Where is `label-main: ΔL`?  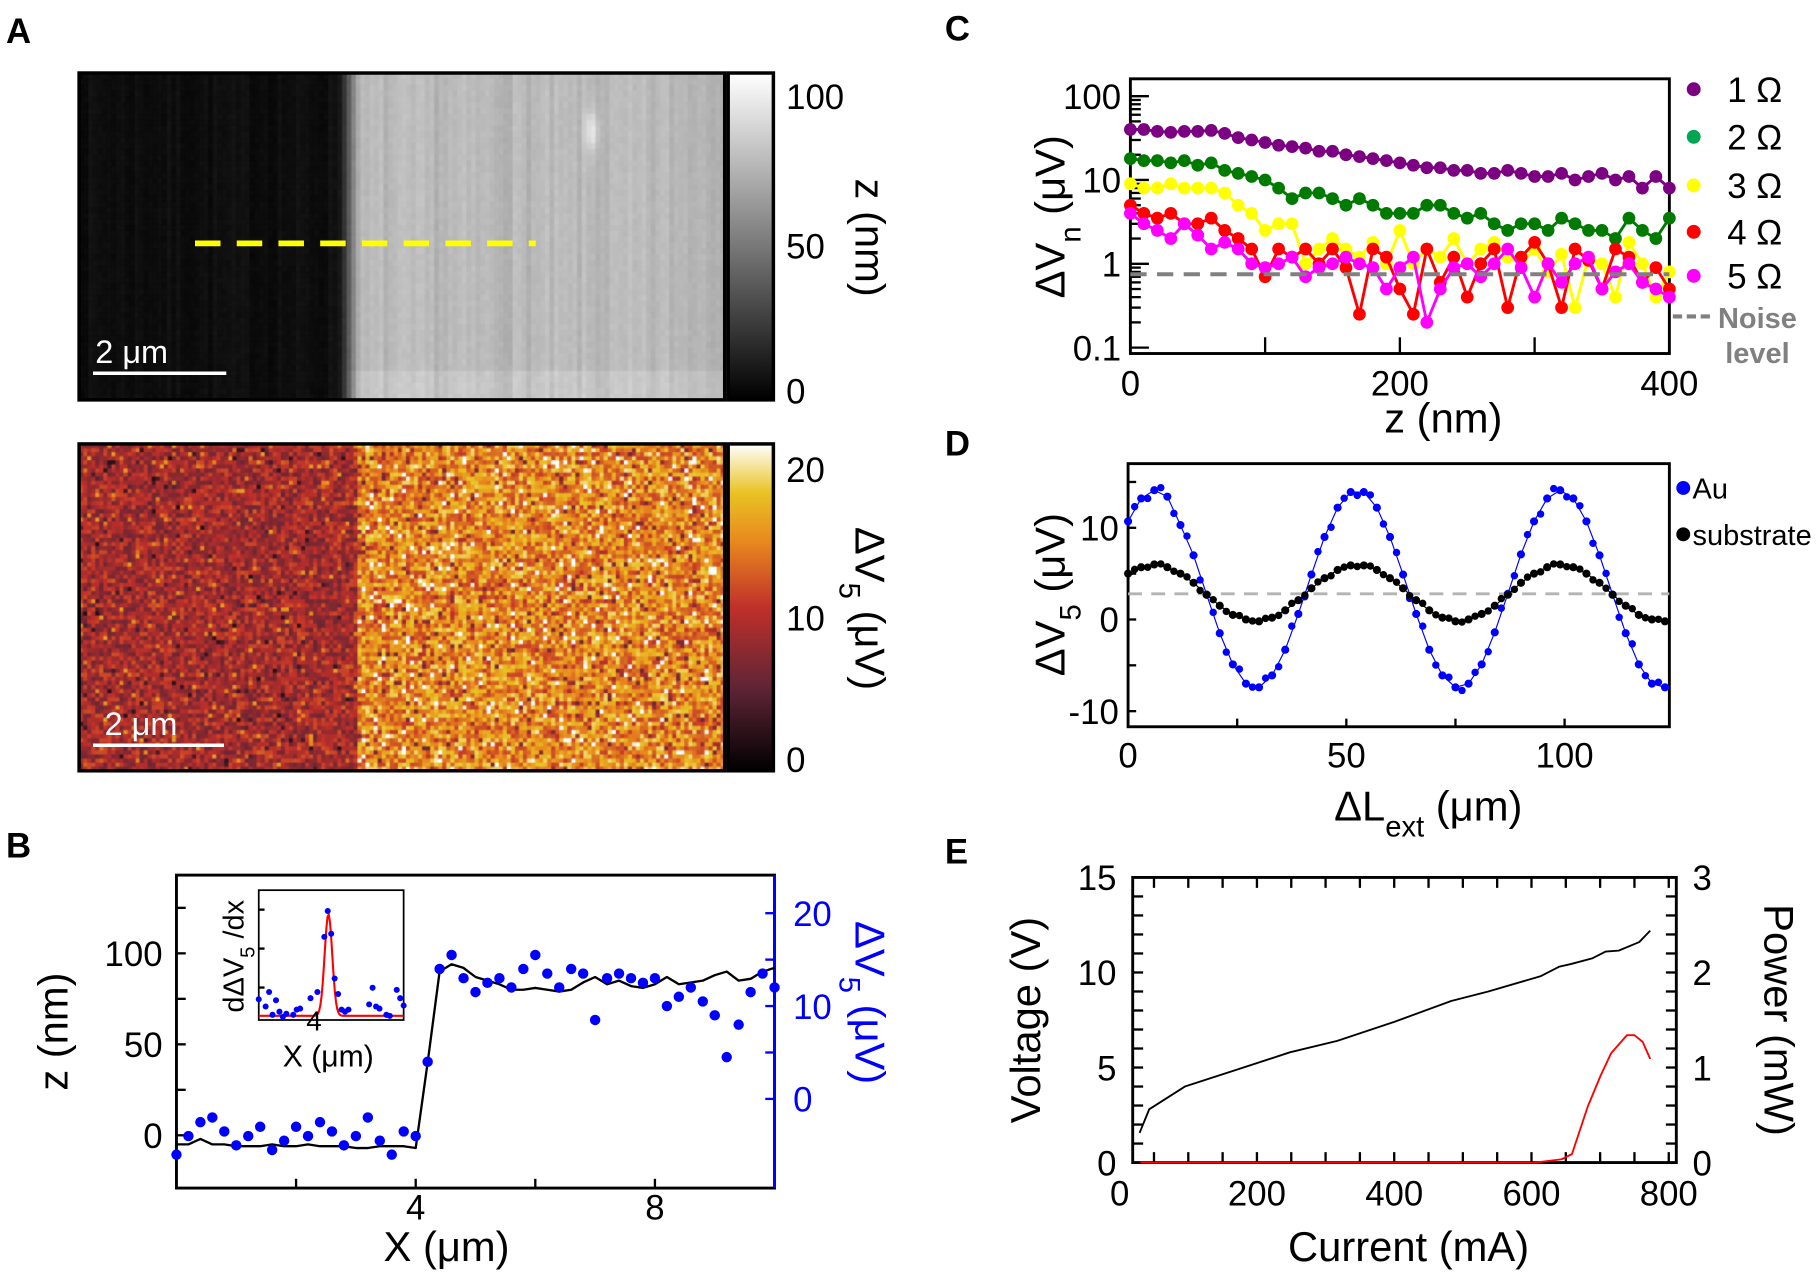 label-main: ΔL is located at coordinates (1359, 806).